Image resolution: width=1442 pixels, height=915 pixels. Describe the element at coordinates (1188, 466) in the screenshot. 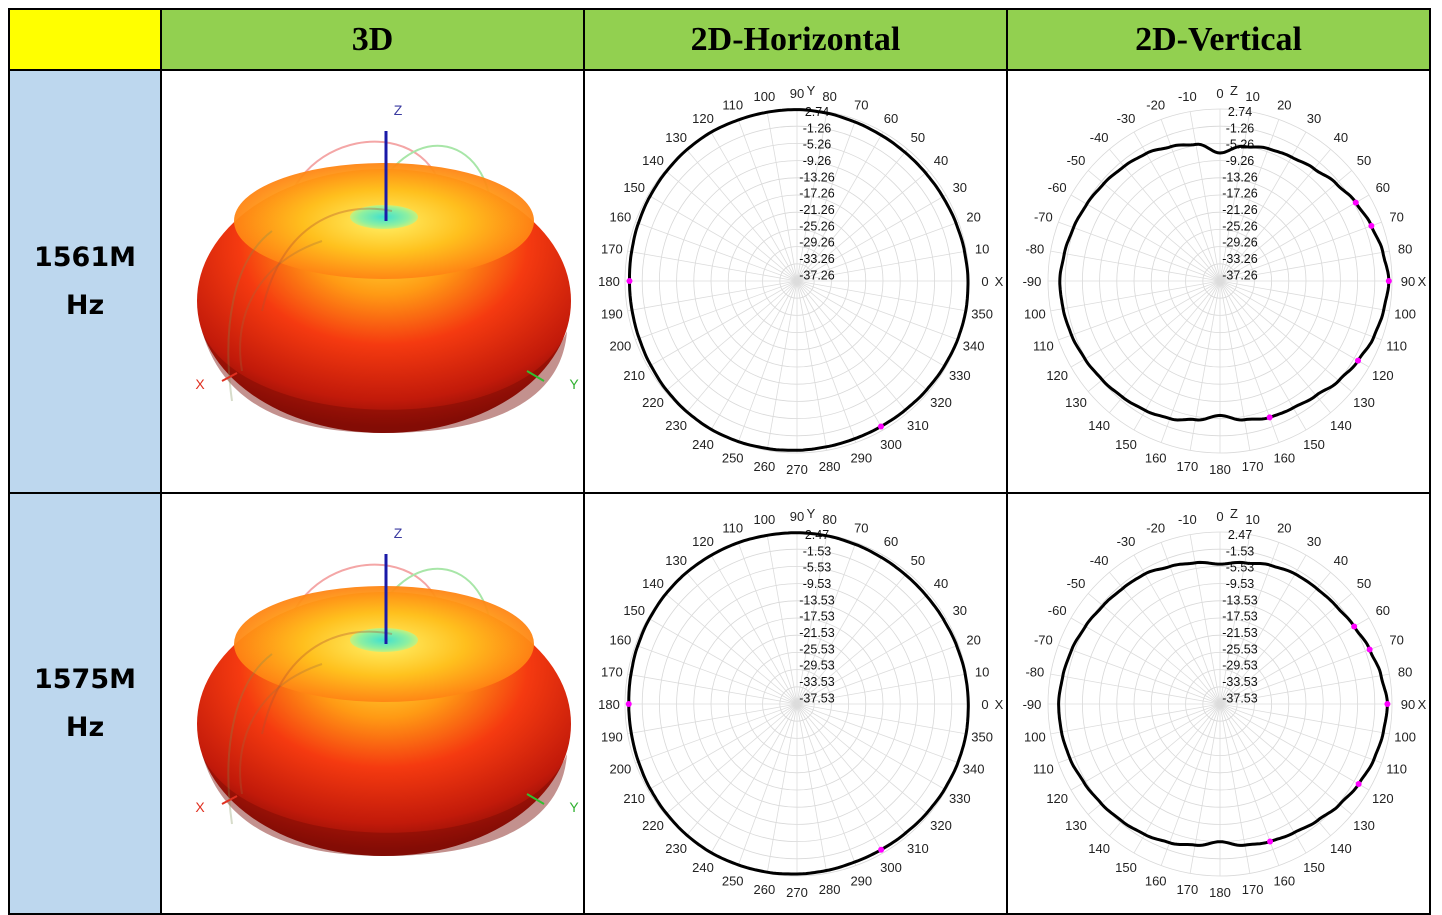

I see `angle-tick-label: 170` at that location.